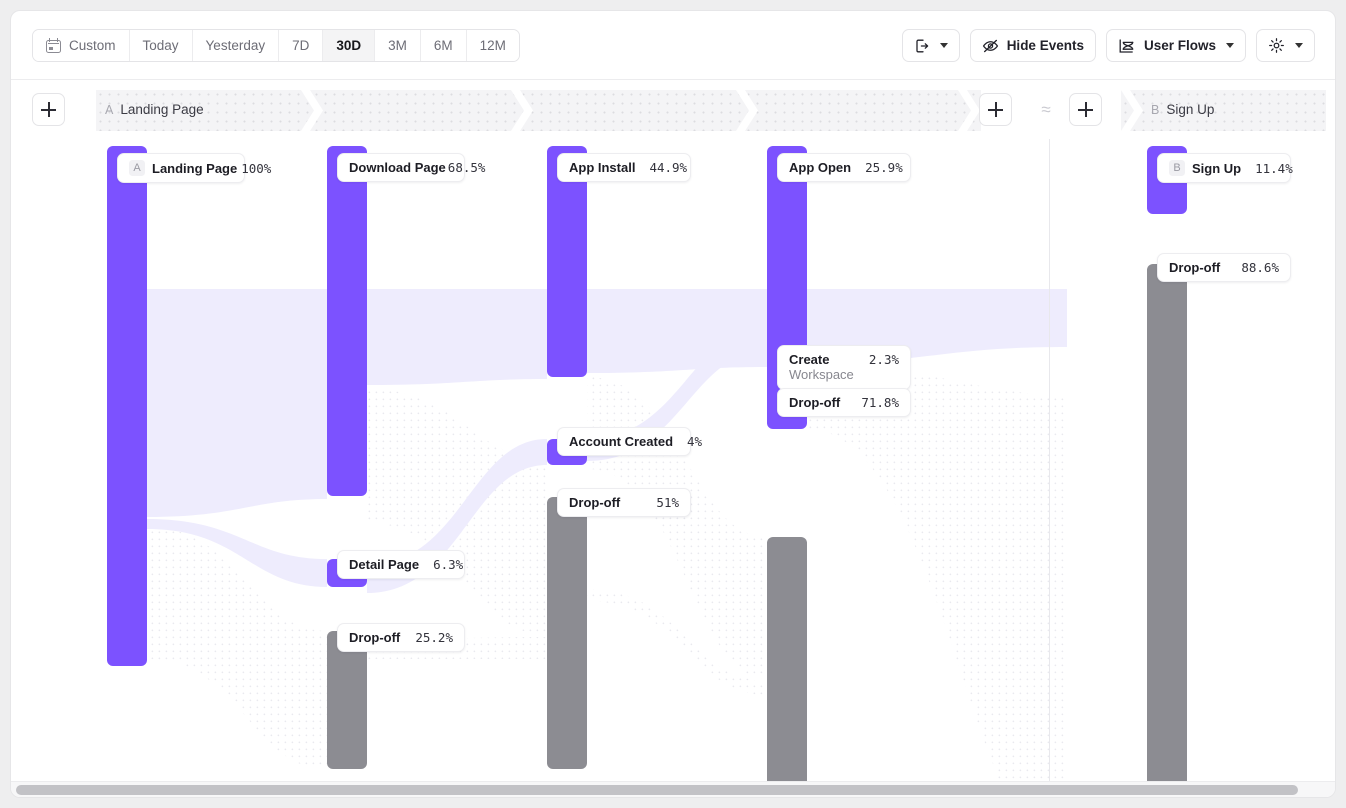 This screenshot has height=808, width=1346. What do you see at coordinates (384, 564) in the screenshot?
I see `node-name: Detail Page` at bounding box center [384, 564].